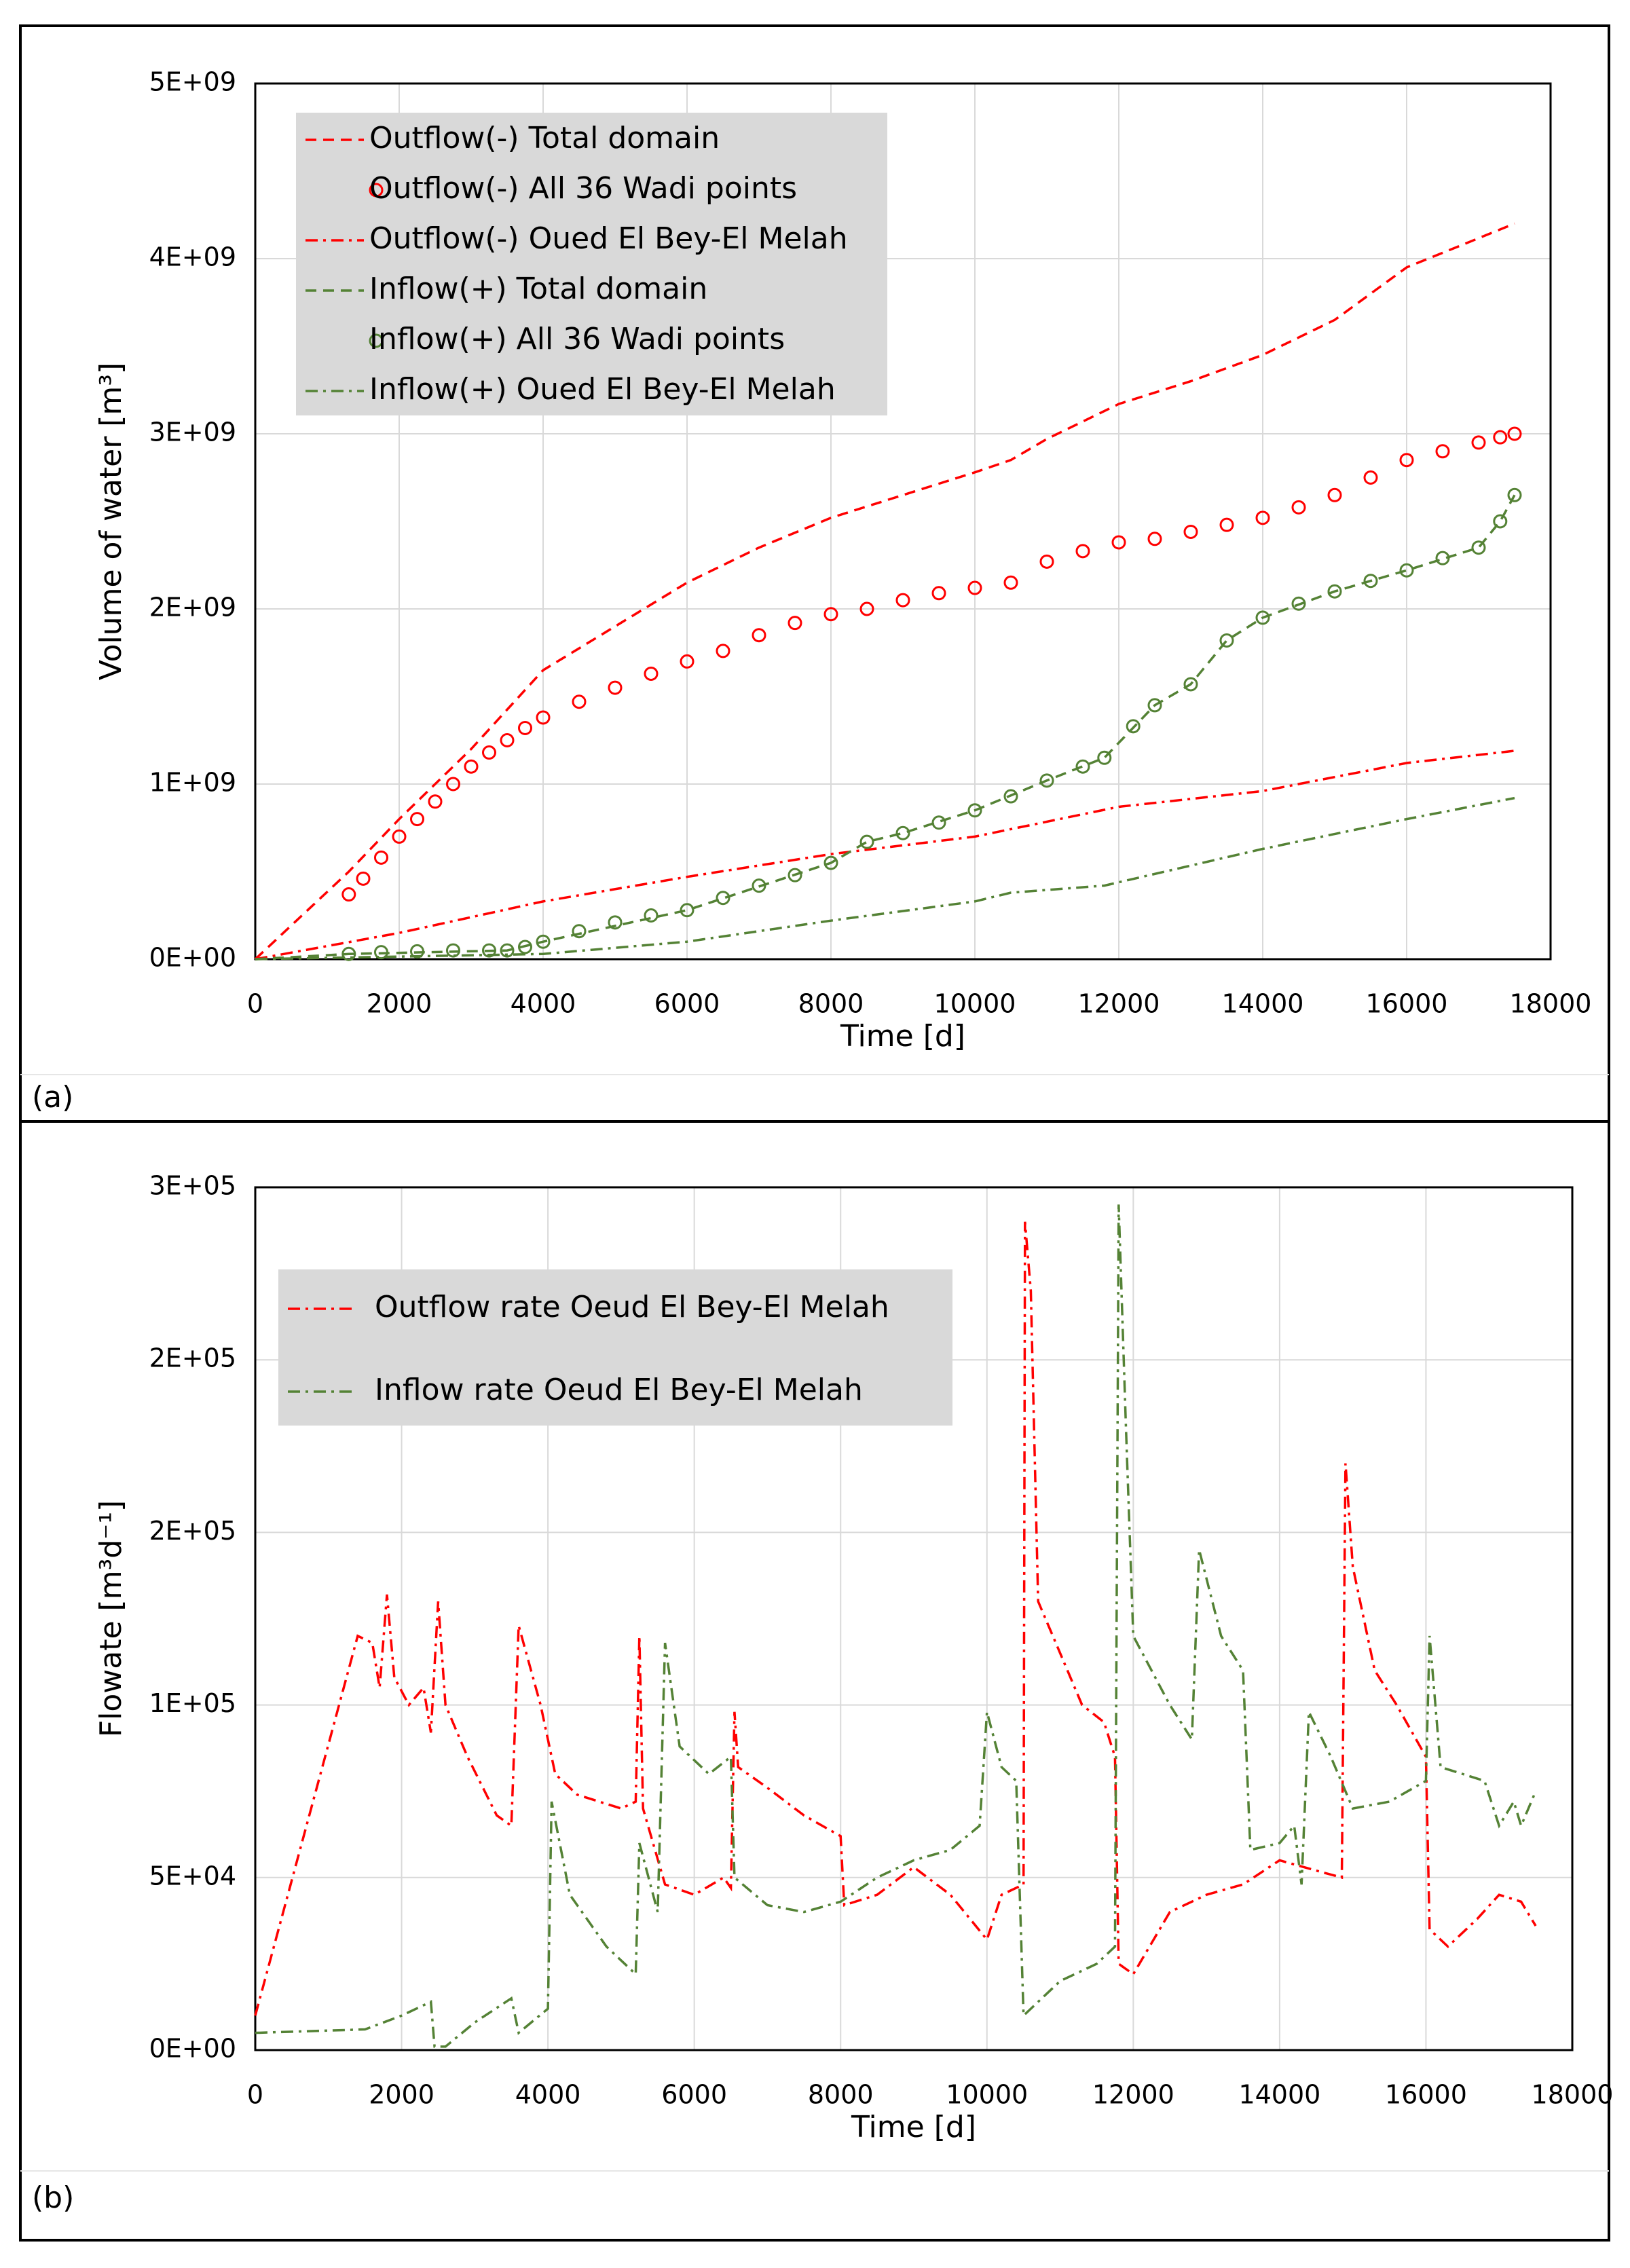 This screenshot has height=2268, width=1630. I want to click on panel-label: (b), so click(53, 2197).